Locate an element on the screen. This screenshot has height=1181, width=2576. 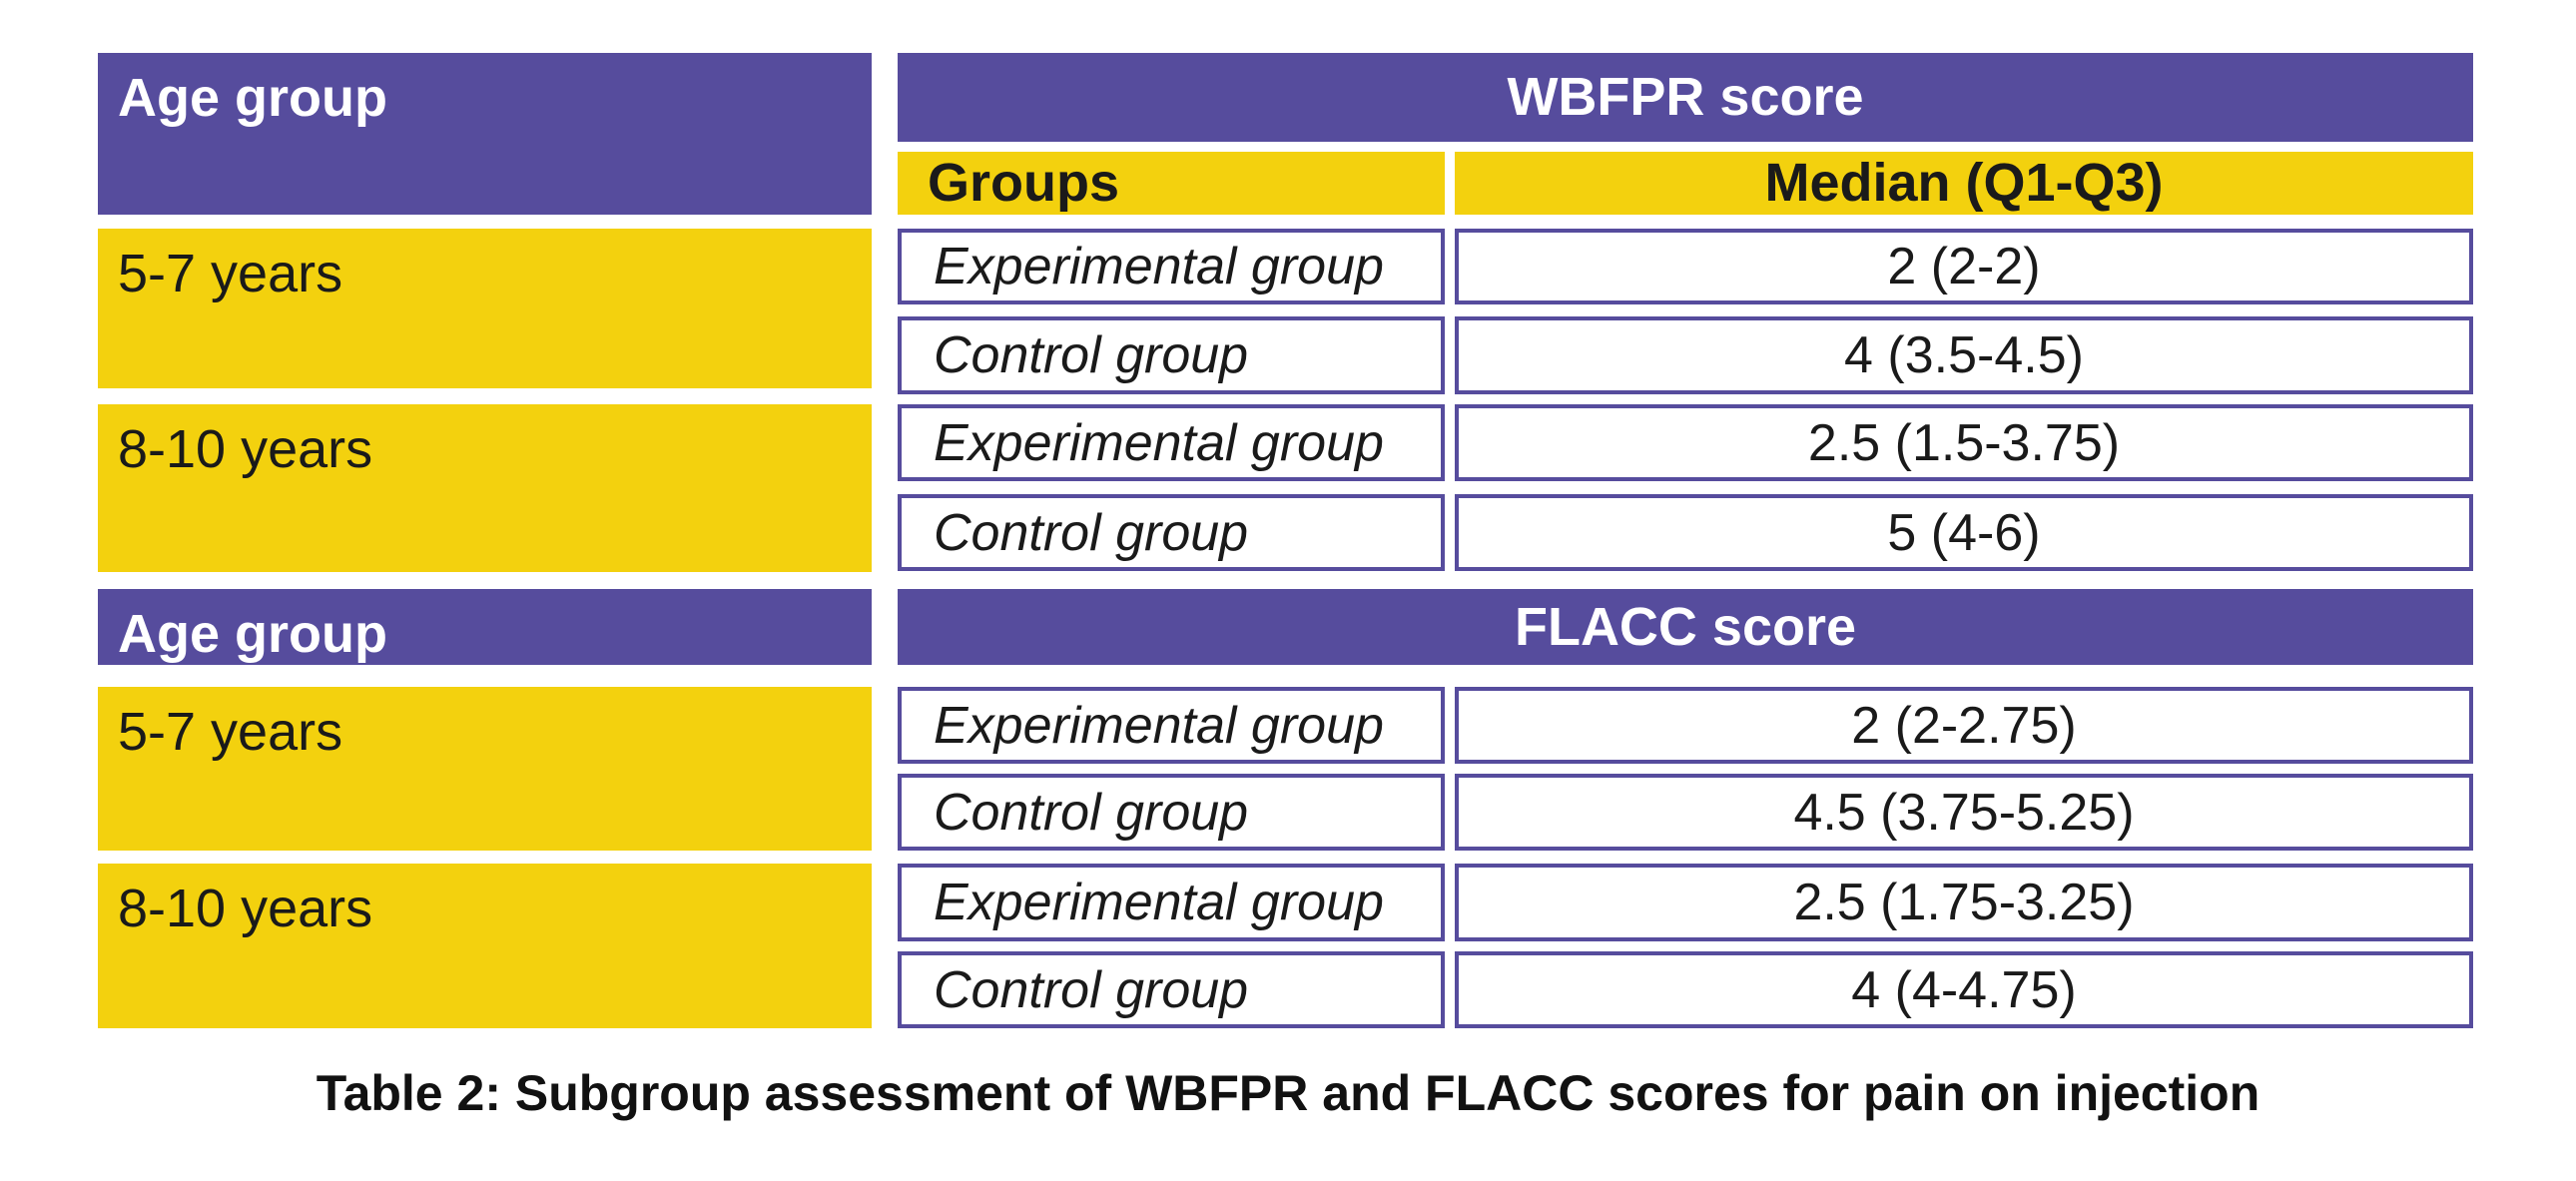
median-value-cell: 5 (4-6) is located at coordinates (1964, 533).